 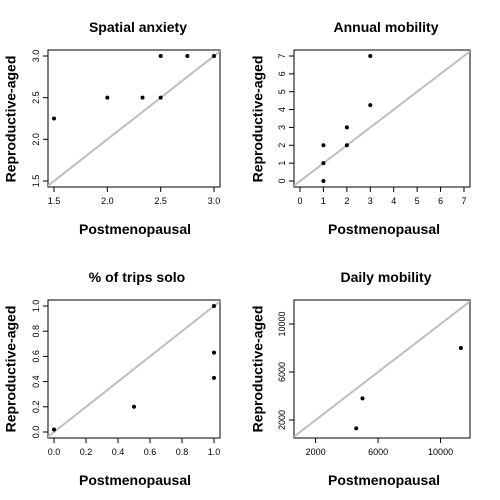 I want to click on x-tick-label: 2.0, so click(x=107, y=201).